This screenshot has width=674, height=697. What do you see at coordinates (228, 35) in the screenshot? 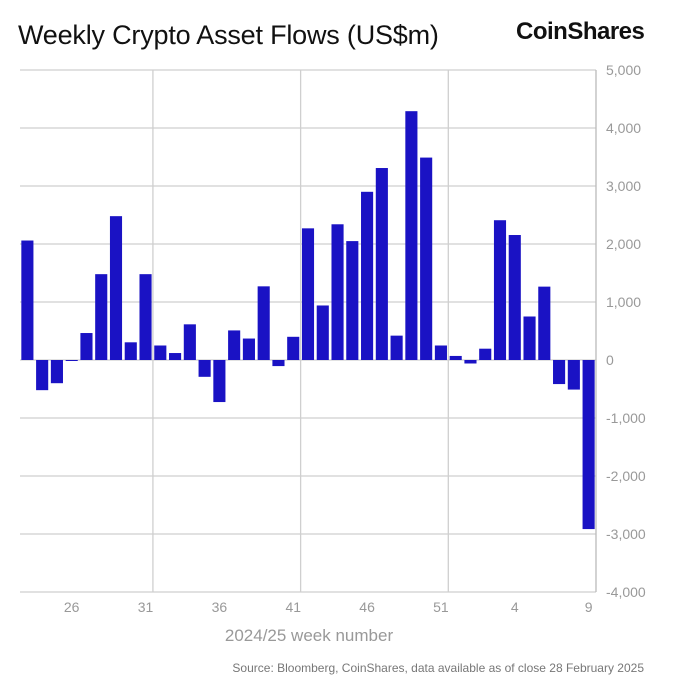
I see `chart-title: Weekly Crypto Asset Flows (US$m)` at bounding box center [228, 35].